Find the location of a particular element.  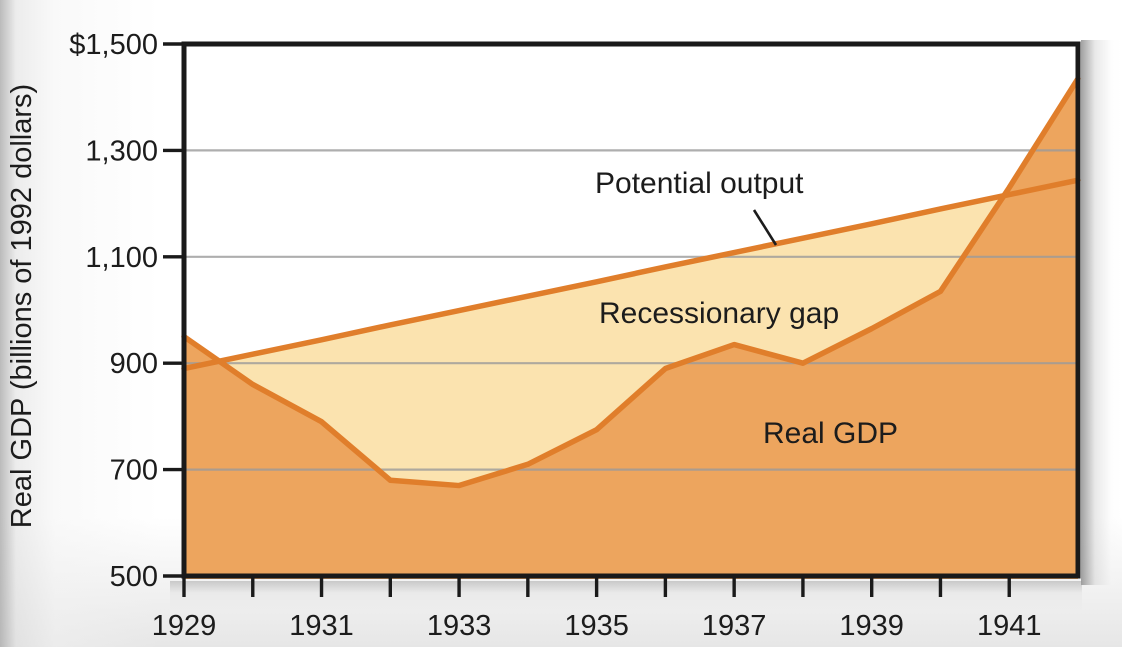

x-tick-label: 1939 is located at coordinates (871, 626).